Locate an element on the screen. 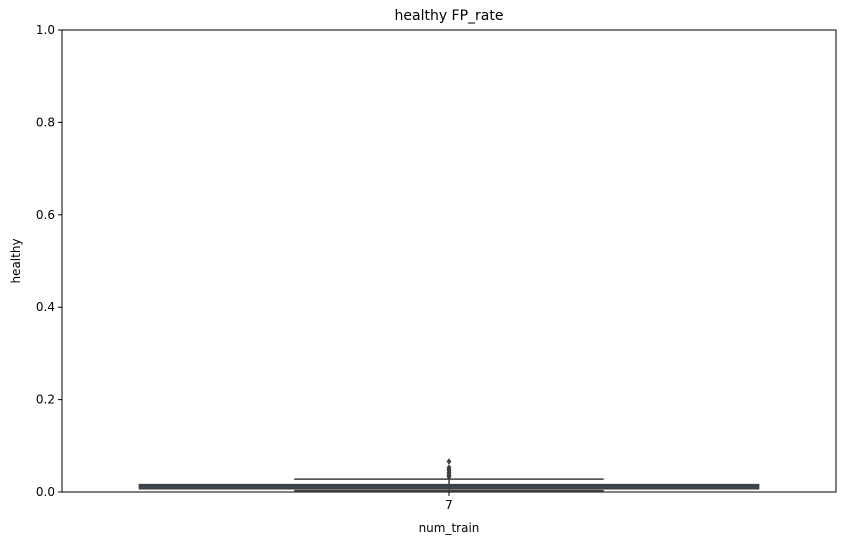  y-tick-label: 0.4 is located at coordinates (45, 307).